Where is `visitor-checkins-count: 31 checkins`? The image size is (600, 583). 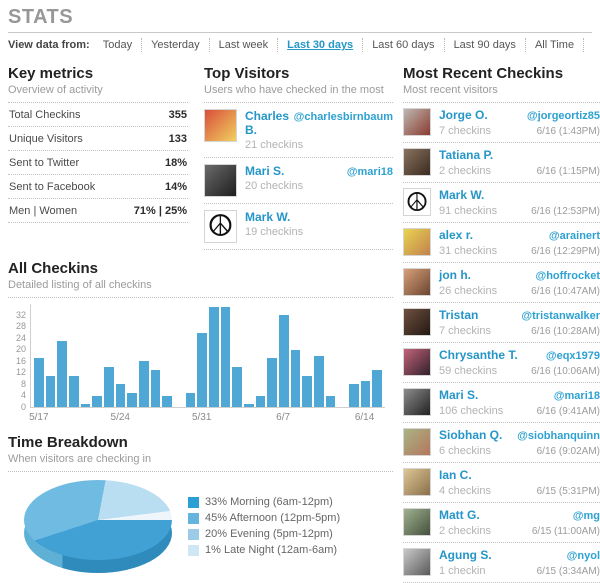 visitor-checkins-count: 31 checkins is located at coordinates (468, 251).